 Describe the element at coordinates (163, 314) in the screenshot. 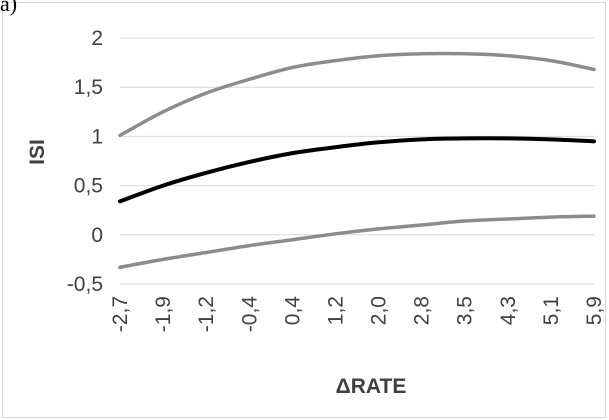

I see `x-tick-label: -1,9` at that location.